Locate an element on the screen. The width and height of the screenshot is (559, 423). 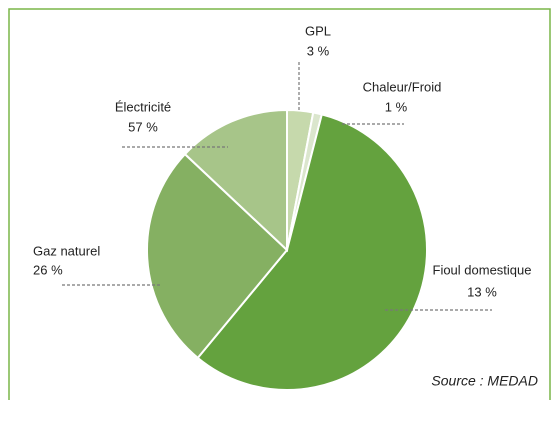
slice-value: 1 % is located at coordinates (396, 106).